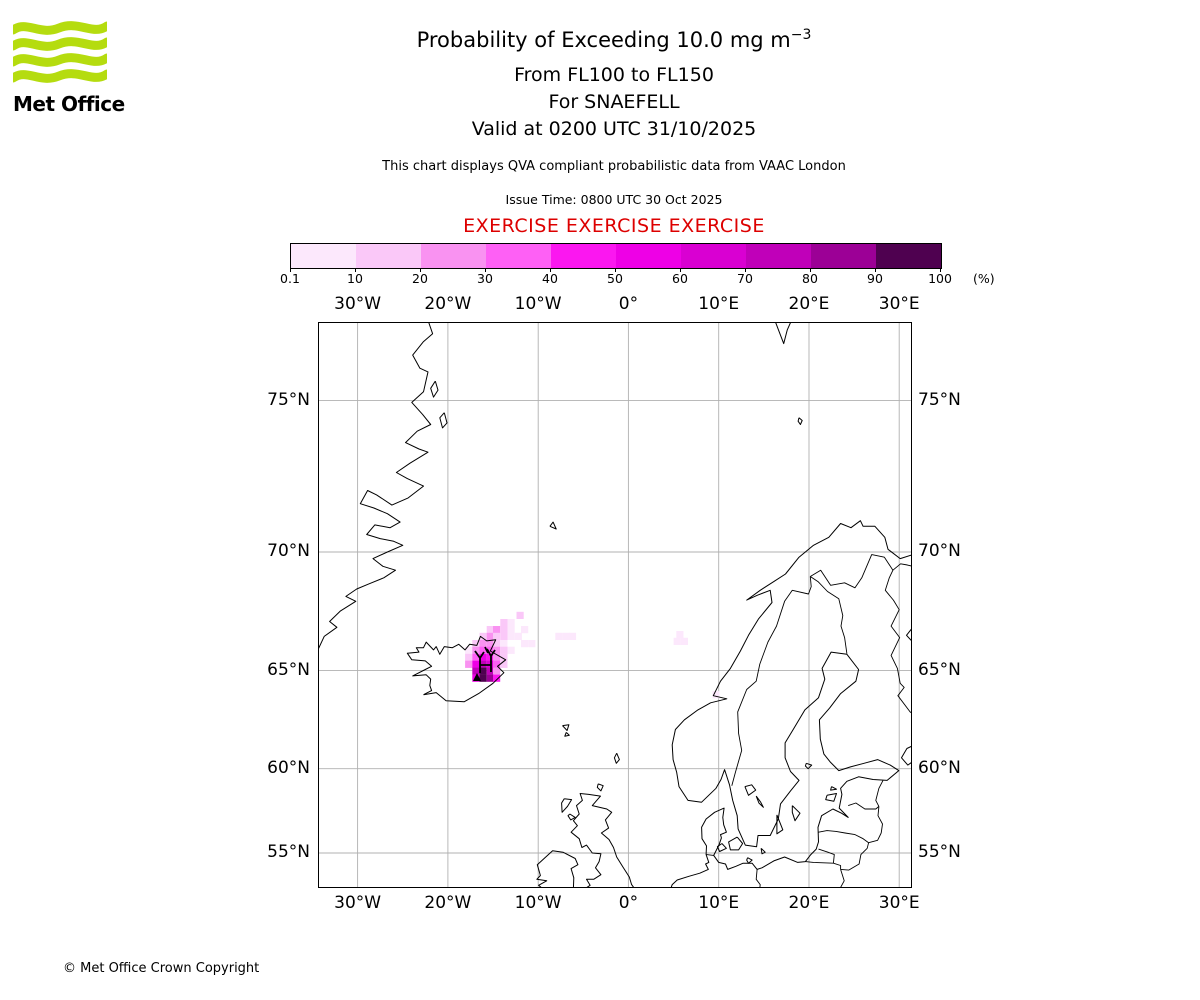 This screenshot has height=1000, width=1200. Describe the element at coordinates (614, 129) in the screenshot. I see `subtitle-valid-time: Valid at 0200 UTC 31/10/2025` at that location.